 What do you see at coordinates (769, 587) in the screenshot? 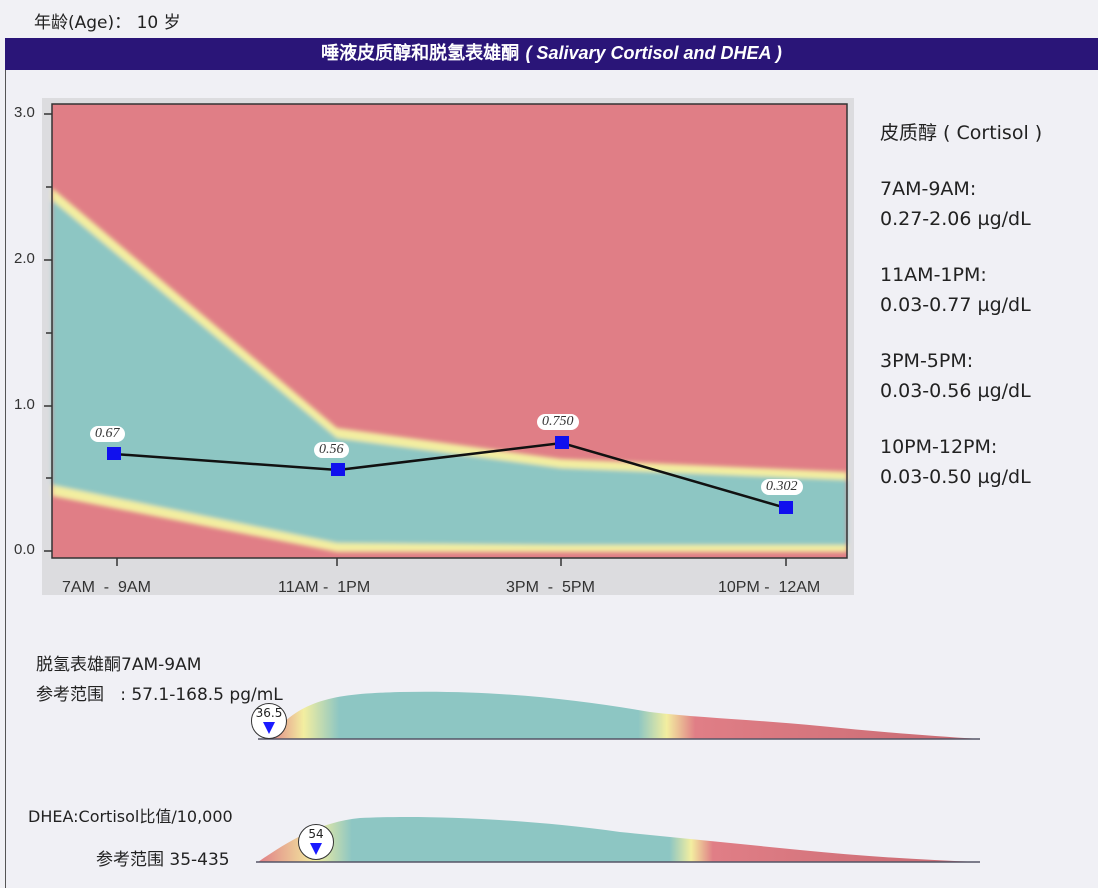
I see `x-tick-label: 10PM - 12AM` at bounding box center [769, 587].